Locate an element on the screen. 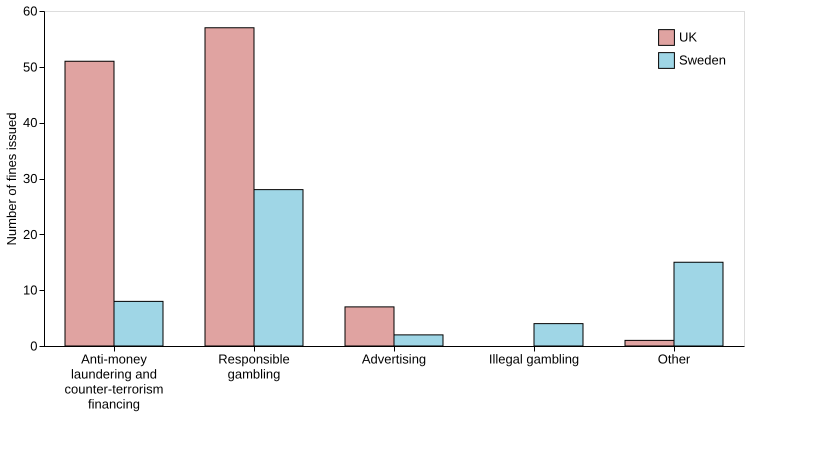 The image size is (827, 462). y-tick-label: 20 is located at coordinates (30, 234).